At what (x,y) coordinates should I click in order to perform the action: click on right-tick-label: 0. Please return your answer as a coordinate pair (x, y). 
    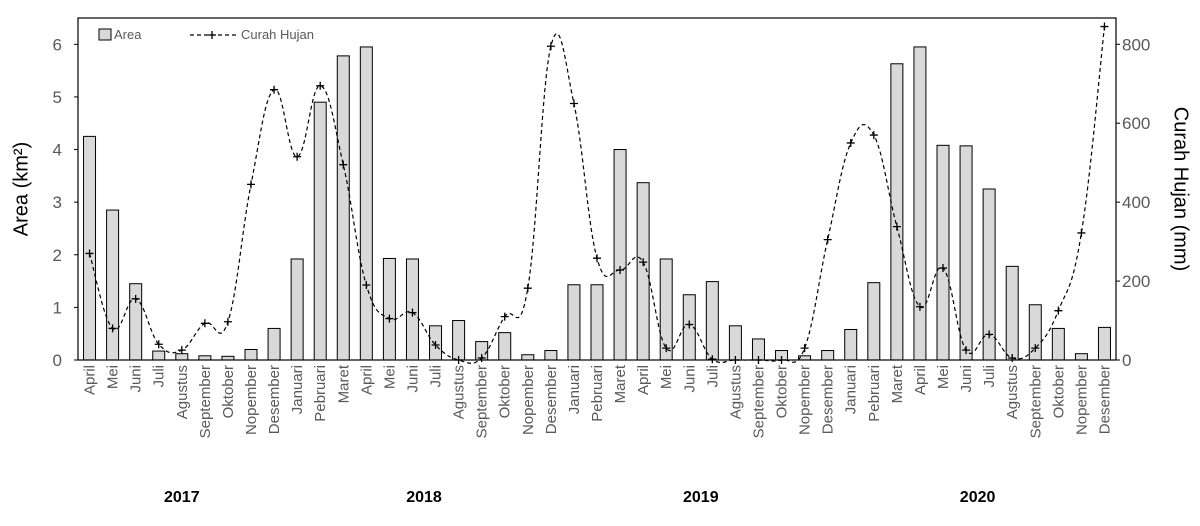
    Looking at the image, I should click on (1126, 360).